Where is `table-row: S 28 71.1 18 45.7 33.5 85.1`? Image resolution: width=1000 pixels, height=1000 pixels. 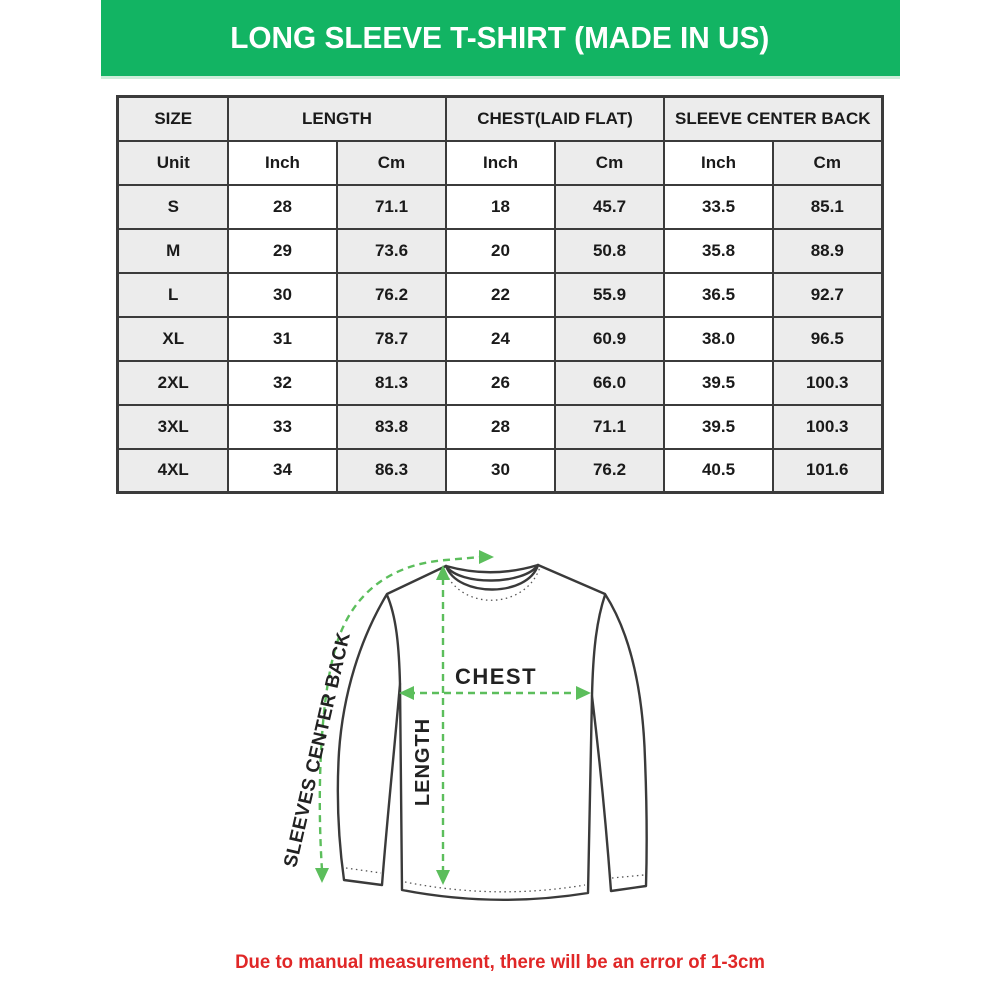
table-row: S 28 71.1 18 45.7 33.5 85.1 is located at coordinates (499, 206).